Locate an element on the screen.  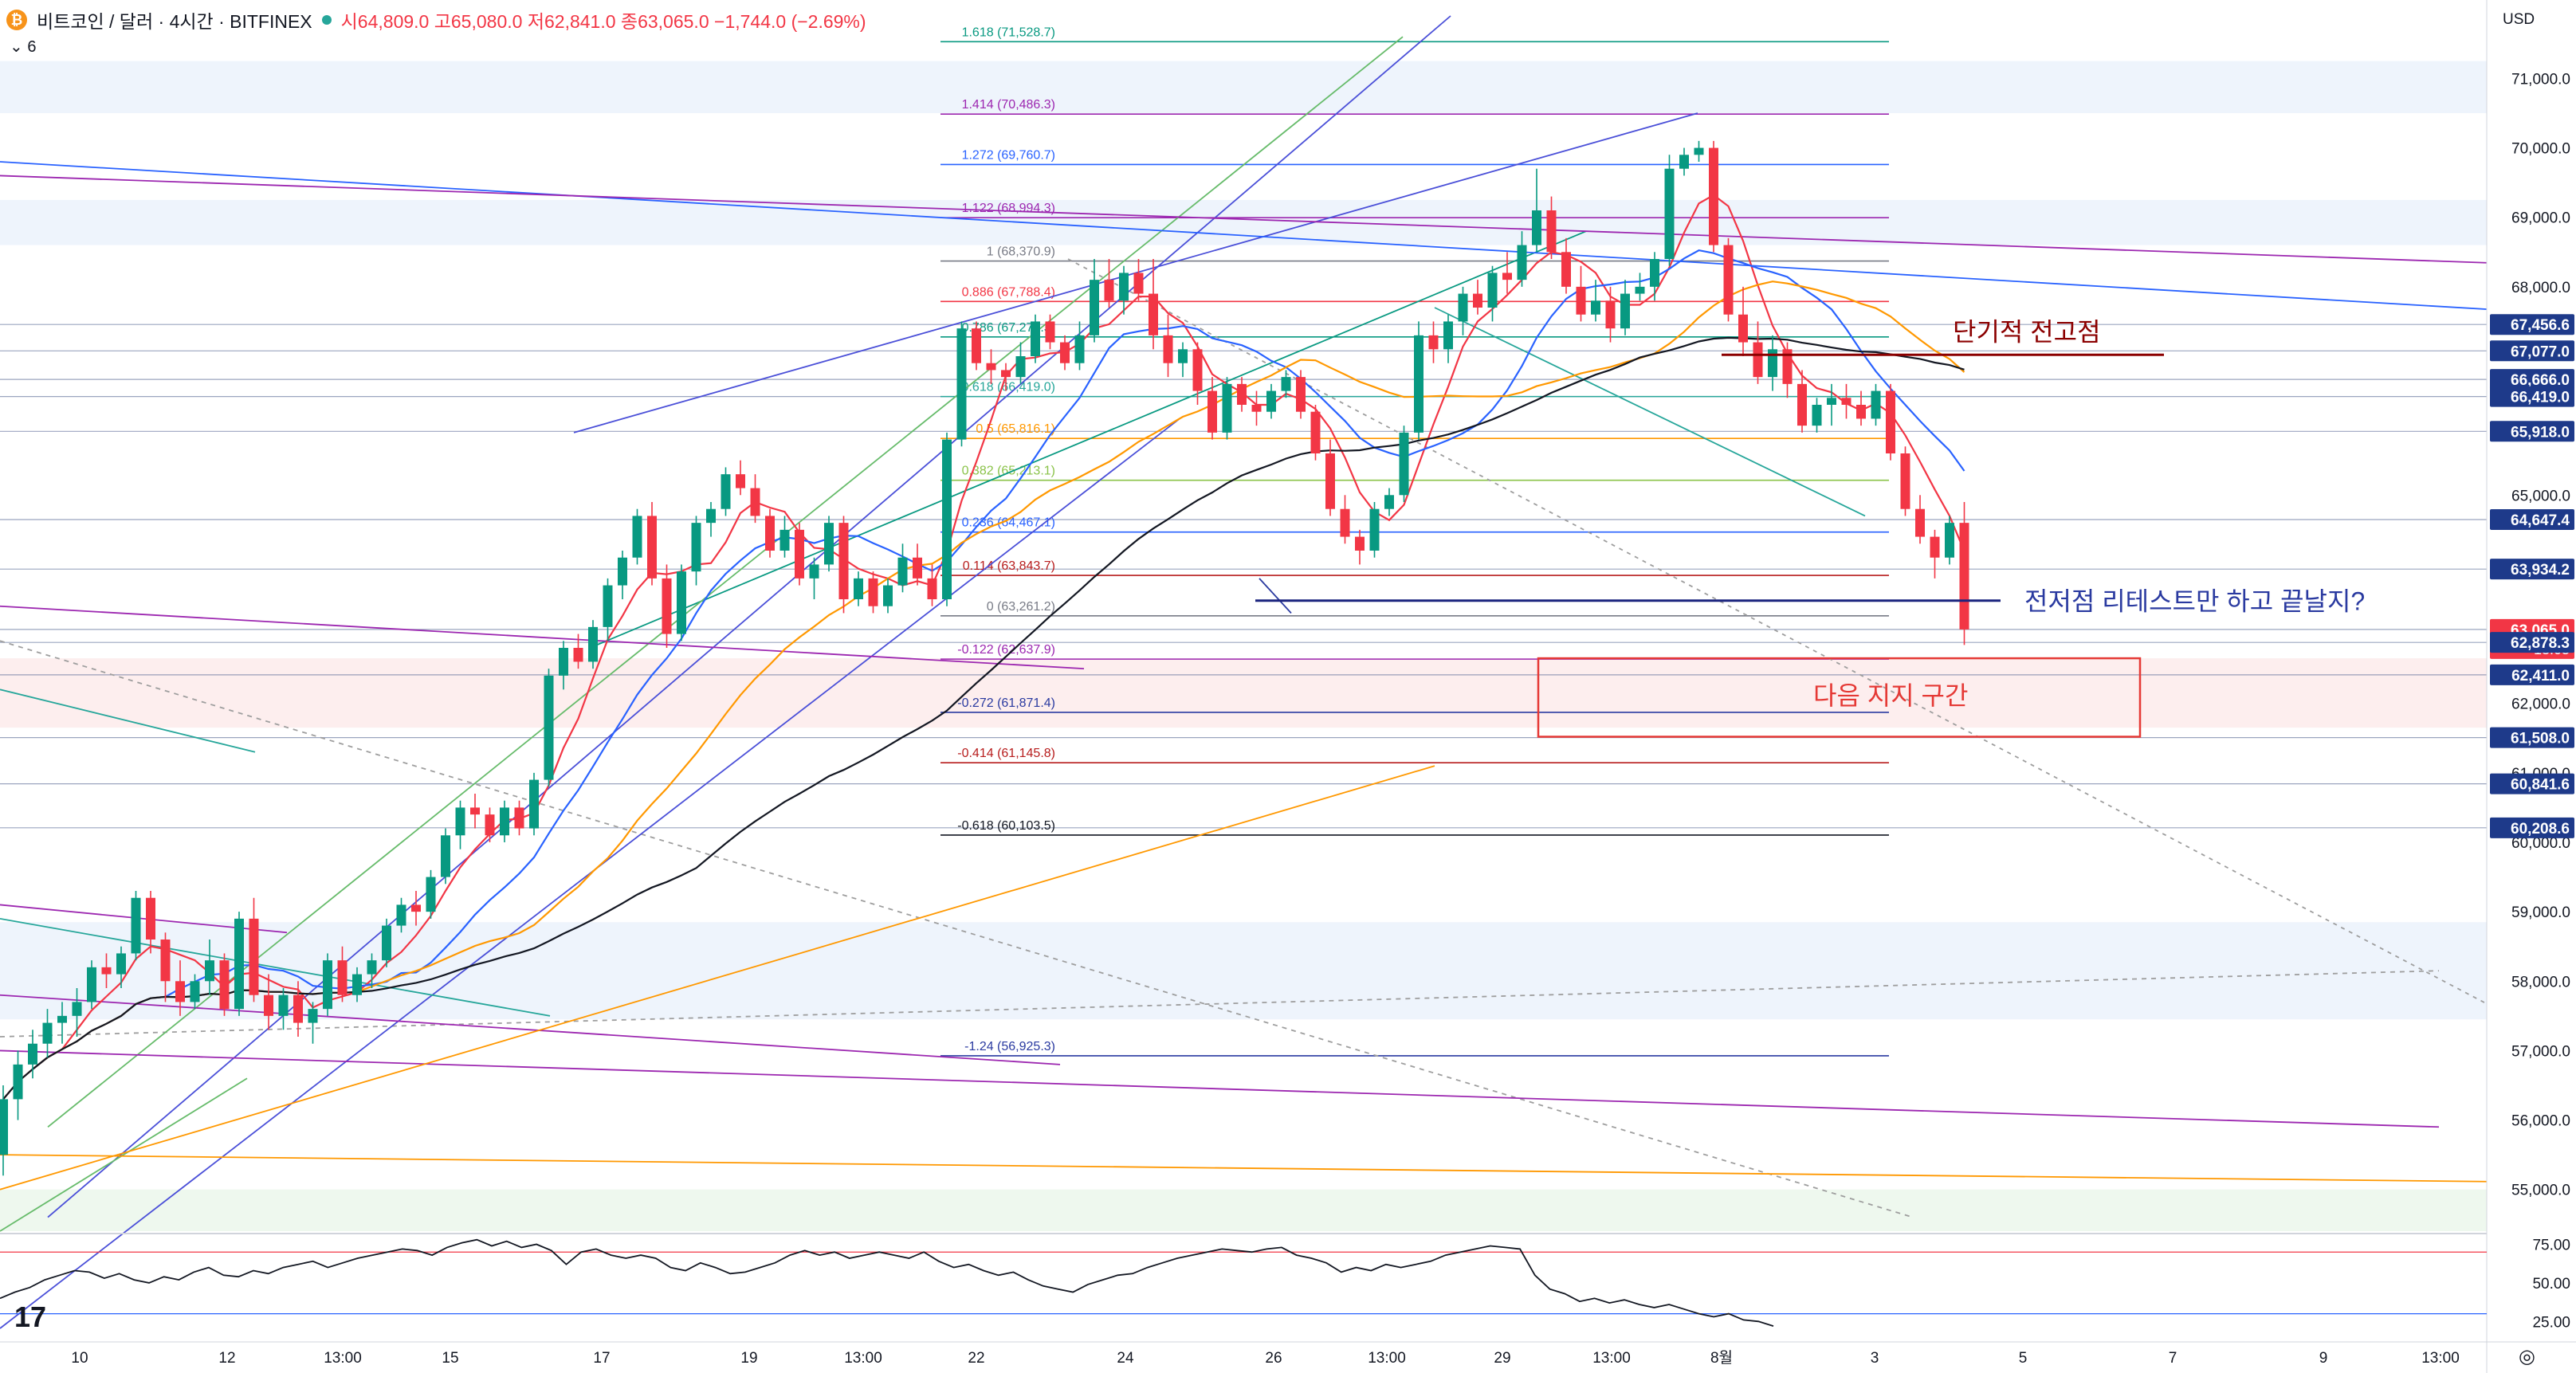
ohlc-change: −1,744.0 (−2.69%) is located at coordinates (790, 21).